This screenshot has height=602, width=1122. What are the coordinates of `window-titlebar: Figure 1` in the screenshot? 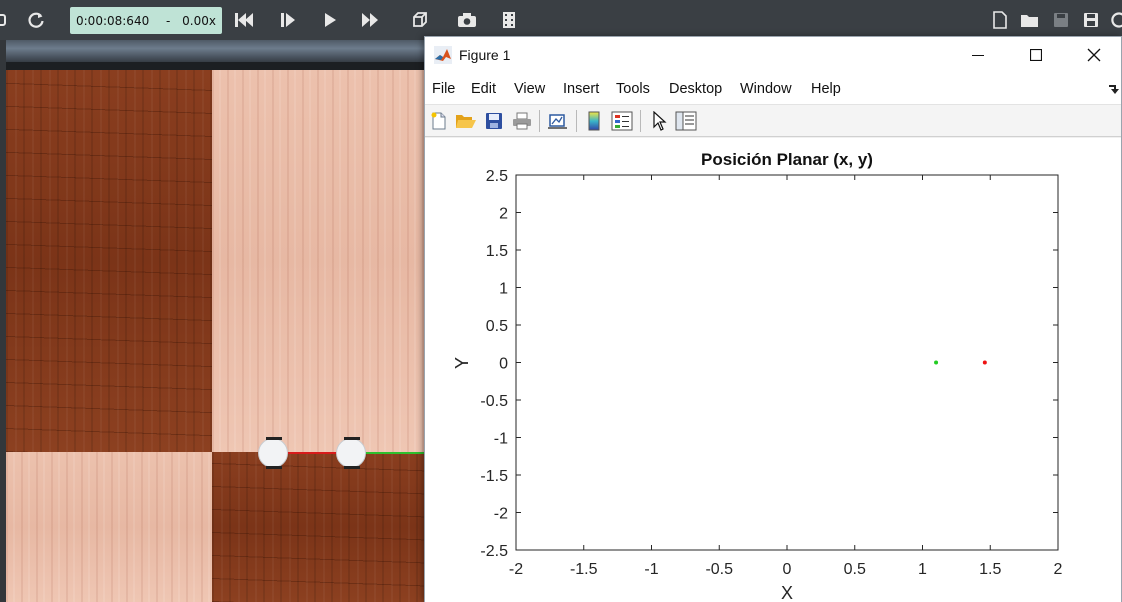 It's located at (773, 55).